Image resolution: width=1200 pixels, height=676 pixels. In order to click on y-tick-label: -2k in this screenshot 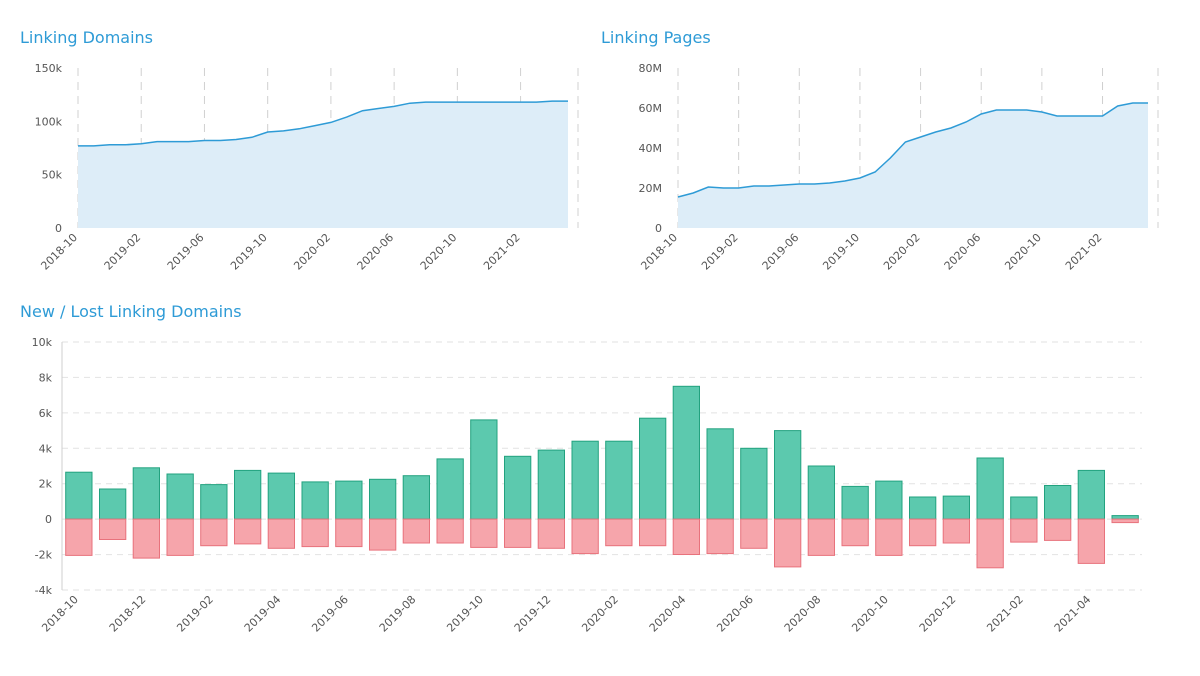, I will do `click(44, 555)`.